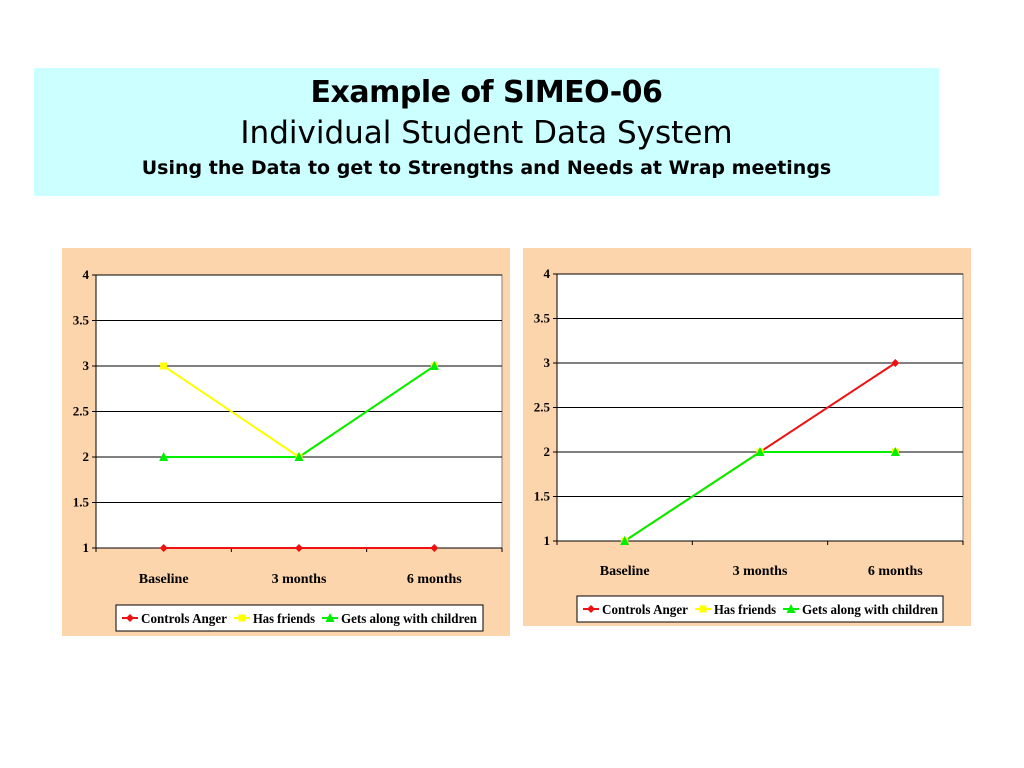  Describe the element at coordinates (547, 451) in the screenshot. I see `right-ytick-label: 2` at that location.